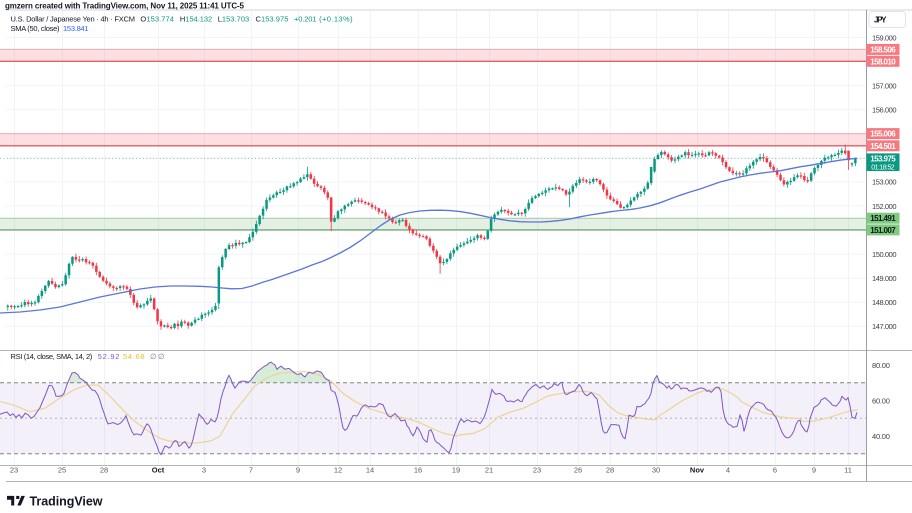  Describe the element at coordinates (884, 278) in the screenshot. I see `svg-text: 149.000` at that location.